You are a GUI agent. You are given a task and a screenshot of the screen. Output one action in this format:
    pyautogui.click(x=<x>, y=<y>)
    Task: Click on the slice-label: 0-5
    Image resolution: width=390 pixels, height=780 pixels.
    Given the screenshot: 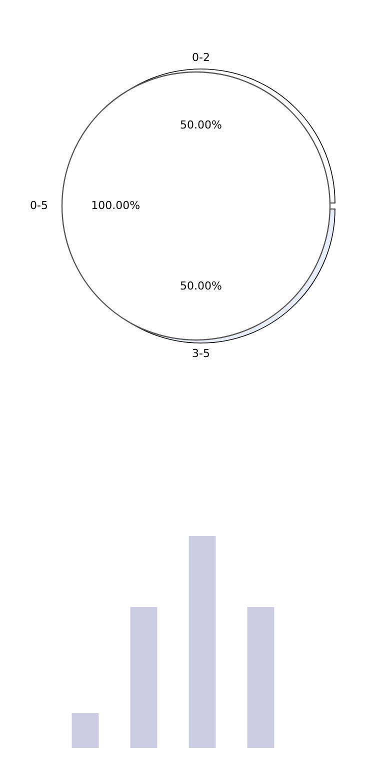 What is the action you would take?
    pyautogui.click(x=39, y=205)
    